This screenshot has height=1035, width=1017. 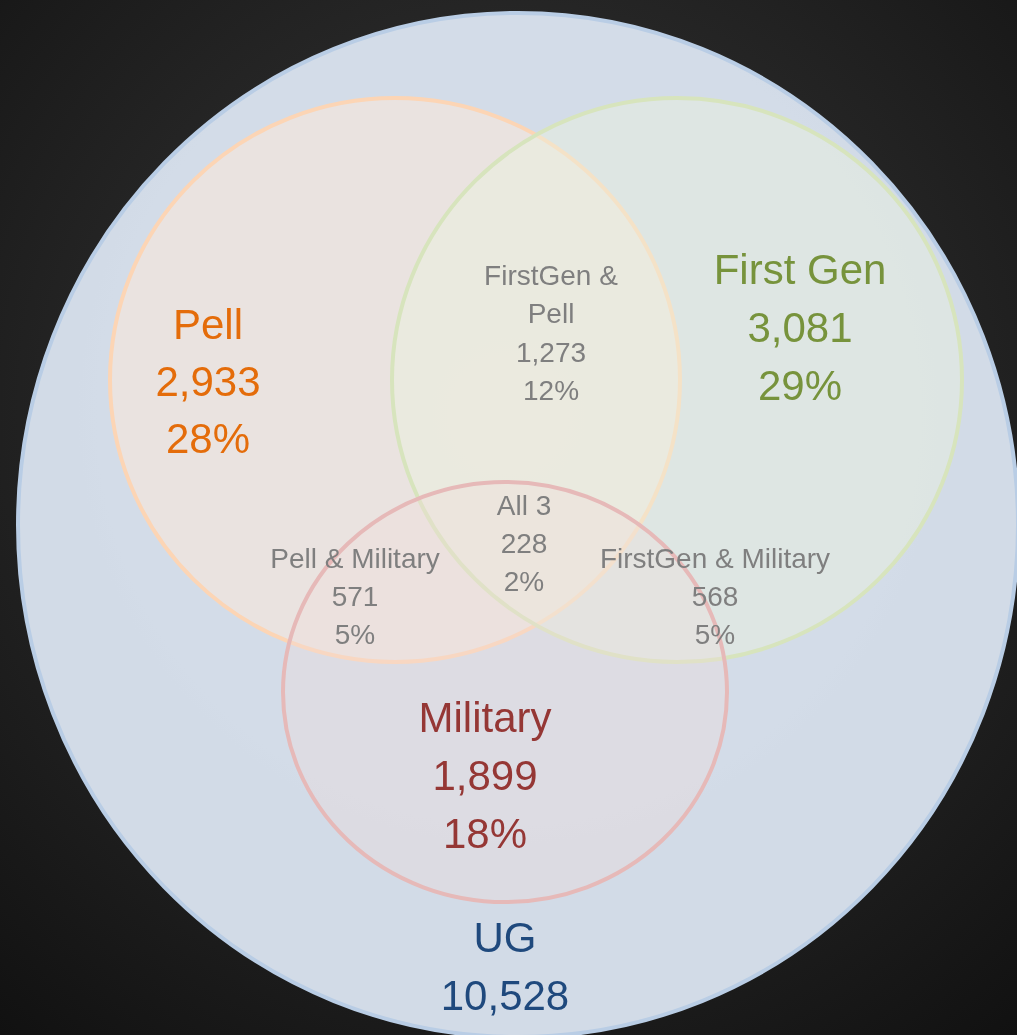 What do you see at coordinates (485, 775) in the screenshot?
I see `data-label: 1,899` at bounding box center [485, 775].